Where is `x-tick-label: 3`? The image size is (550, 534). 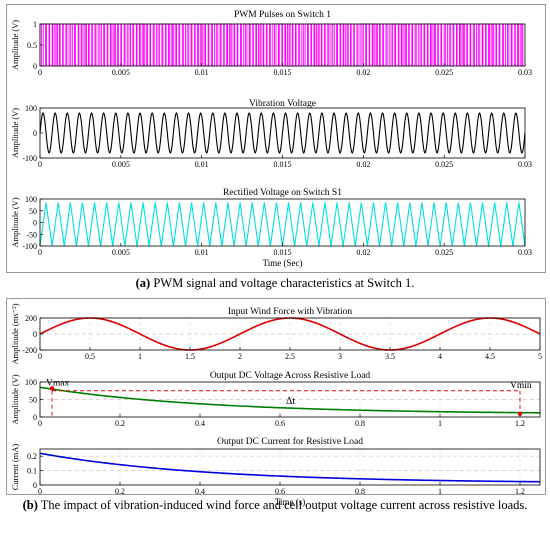
x-tick-label: 3 is located at coordinates (340, 356).